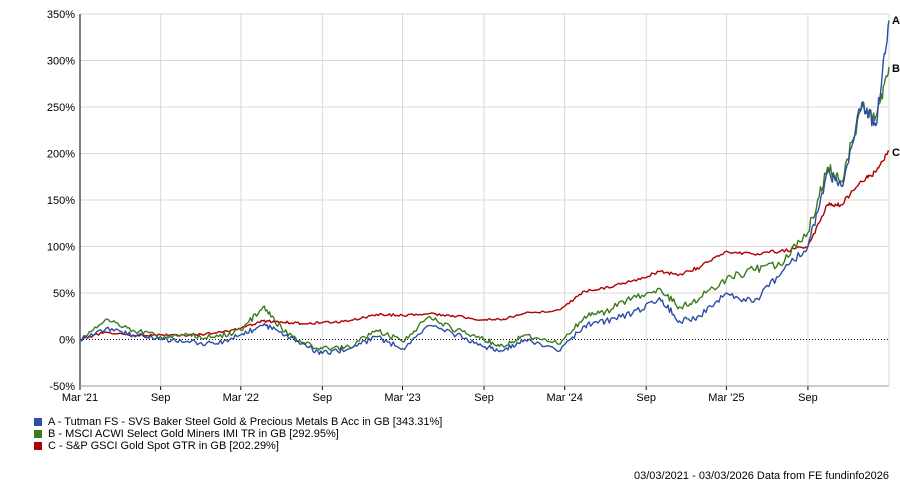  I want to click on legend-swatch-a, so click(38, 422).